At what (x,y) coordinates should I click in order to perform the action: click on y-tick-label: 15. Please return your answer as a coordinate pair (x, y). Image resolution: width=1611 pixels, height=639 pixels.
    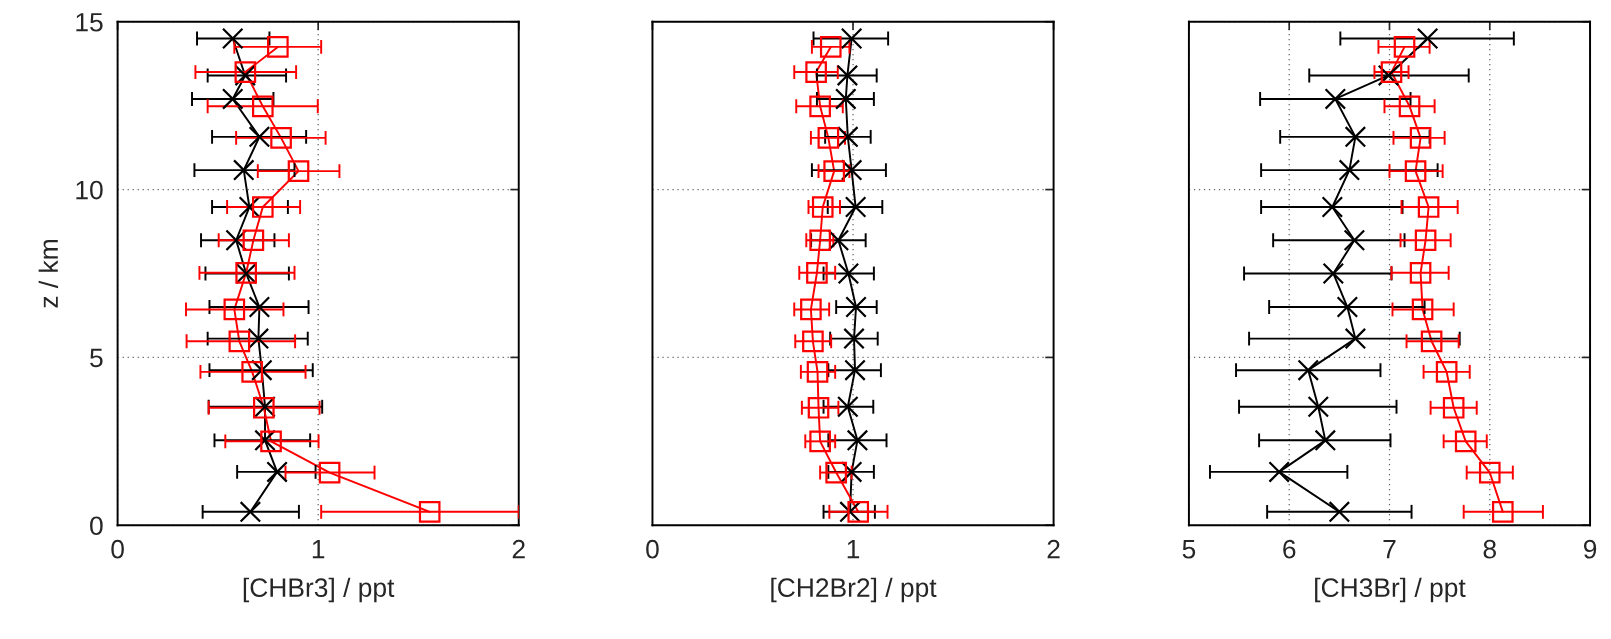
    Looking at the image, I should click on (89, 22).